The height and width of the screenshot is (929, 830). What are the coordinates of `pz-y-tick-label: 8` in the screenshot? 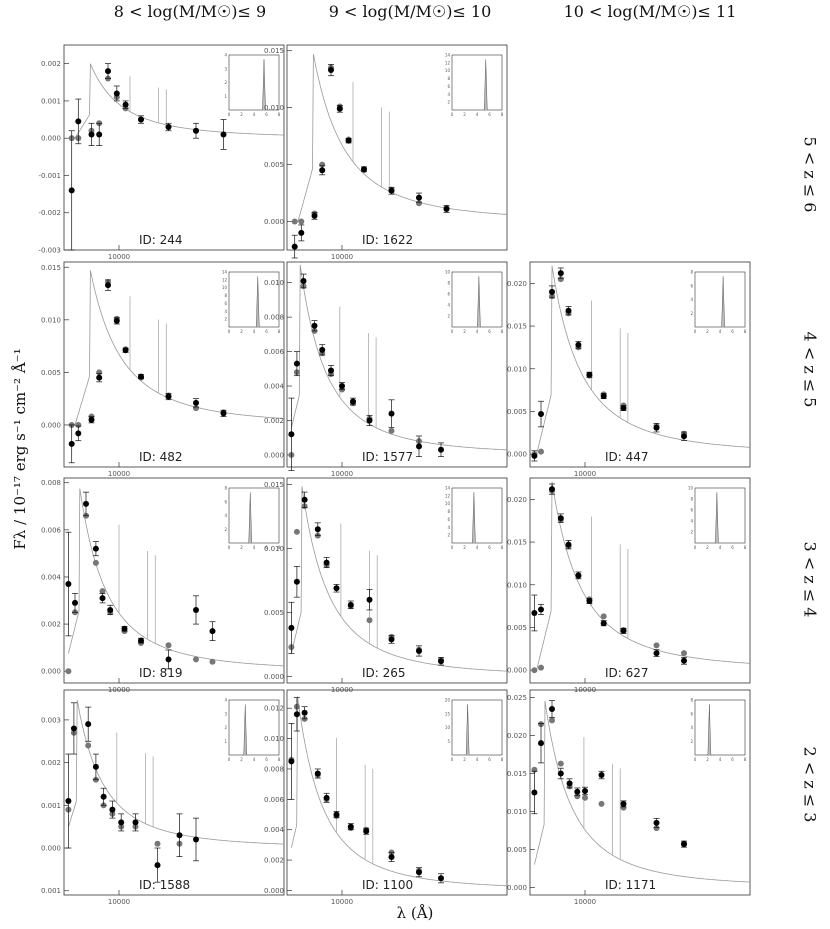 It's located at (448, 283).